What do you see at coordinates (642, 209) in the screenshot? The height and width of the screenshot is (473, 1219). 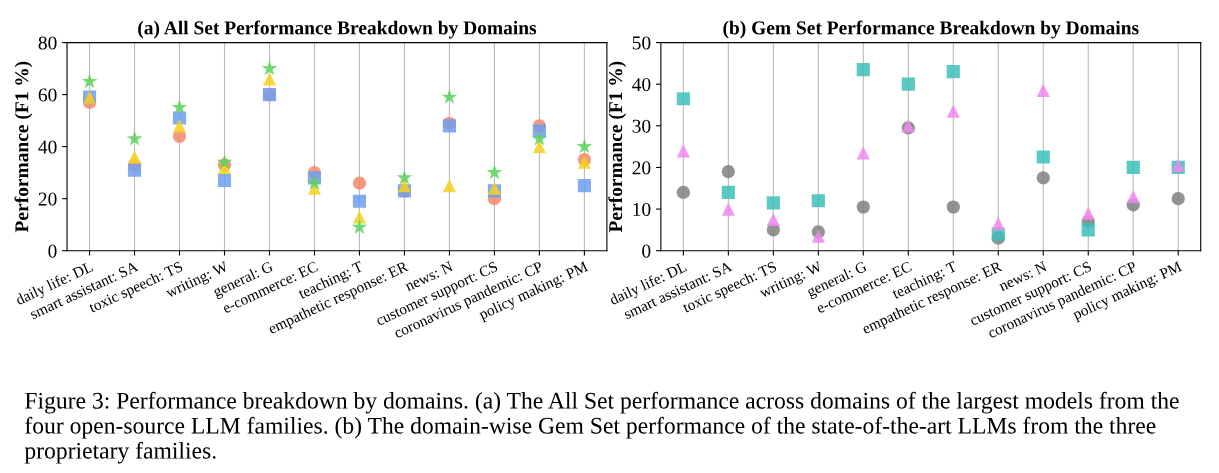 I see `y-tick-label: 10` at bounding box center [642, 209].